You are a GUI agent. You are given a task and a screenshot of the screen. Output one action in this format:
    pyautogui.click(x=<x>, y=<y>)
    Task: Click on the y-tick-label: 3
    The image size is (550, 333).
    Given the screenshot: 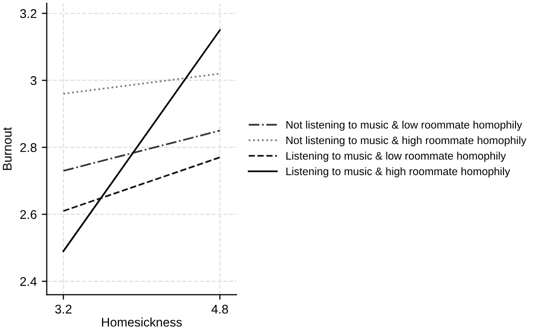 What is the action you would take?
    pyautogui.click(x=33, y=81)
    